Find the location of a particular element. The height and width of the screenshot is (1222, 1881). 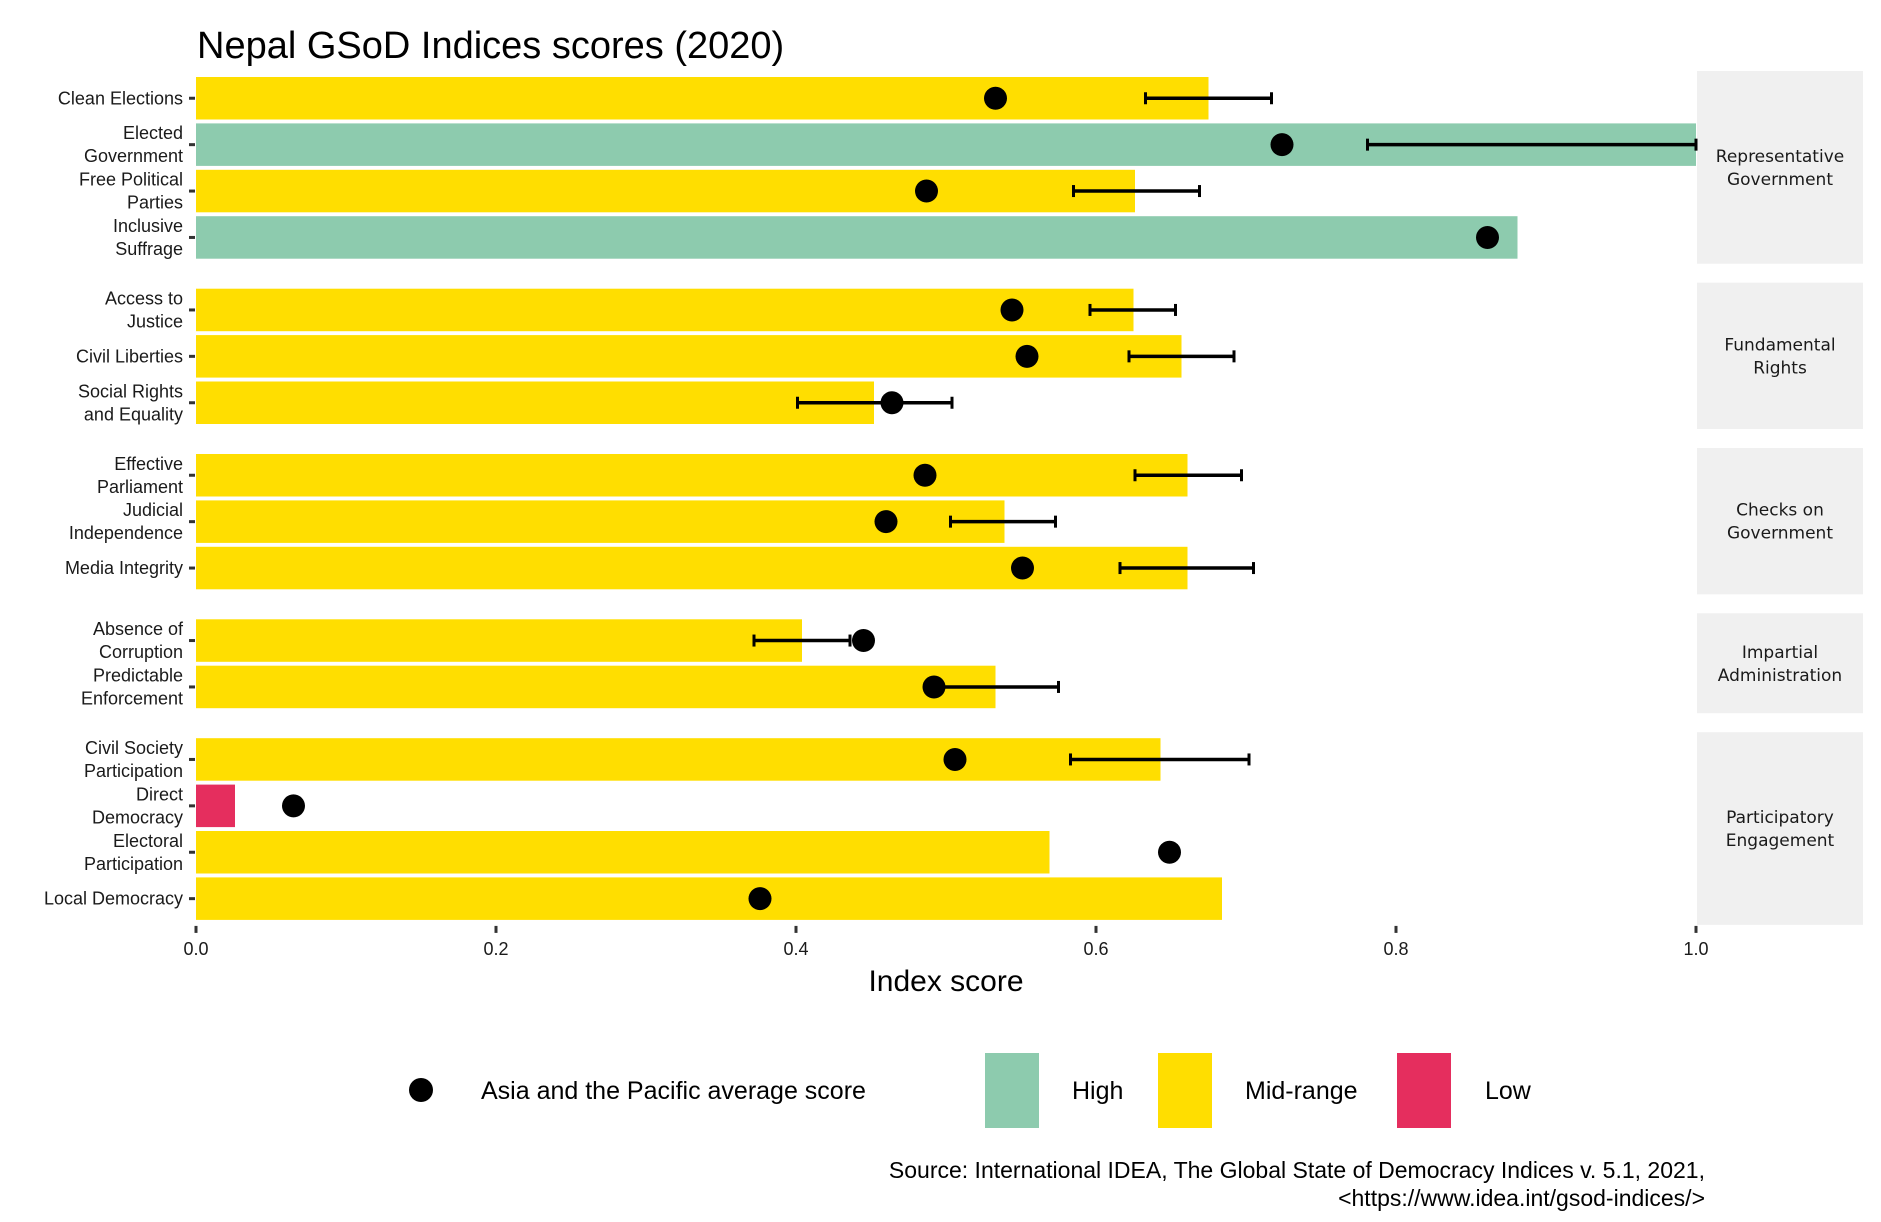

avg-point-predictable-enforcement is located at coordinates (934, 687).